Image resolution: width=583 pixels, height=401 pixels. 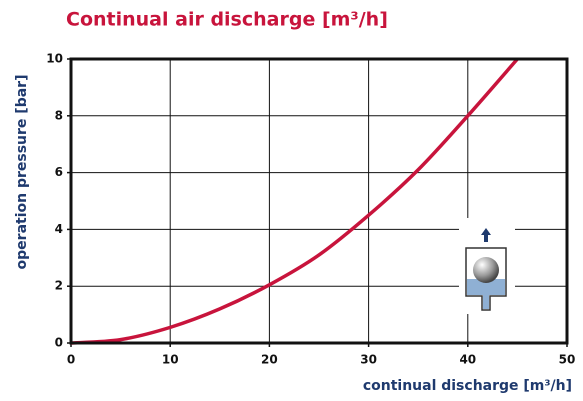 What do you see at coordinates (227, 20) in the screenshot?
I see `chart-title: Continual air discharge [m³/h]` at bounding box center [227, 20].